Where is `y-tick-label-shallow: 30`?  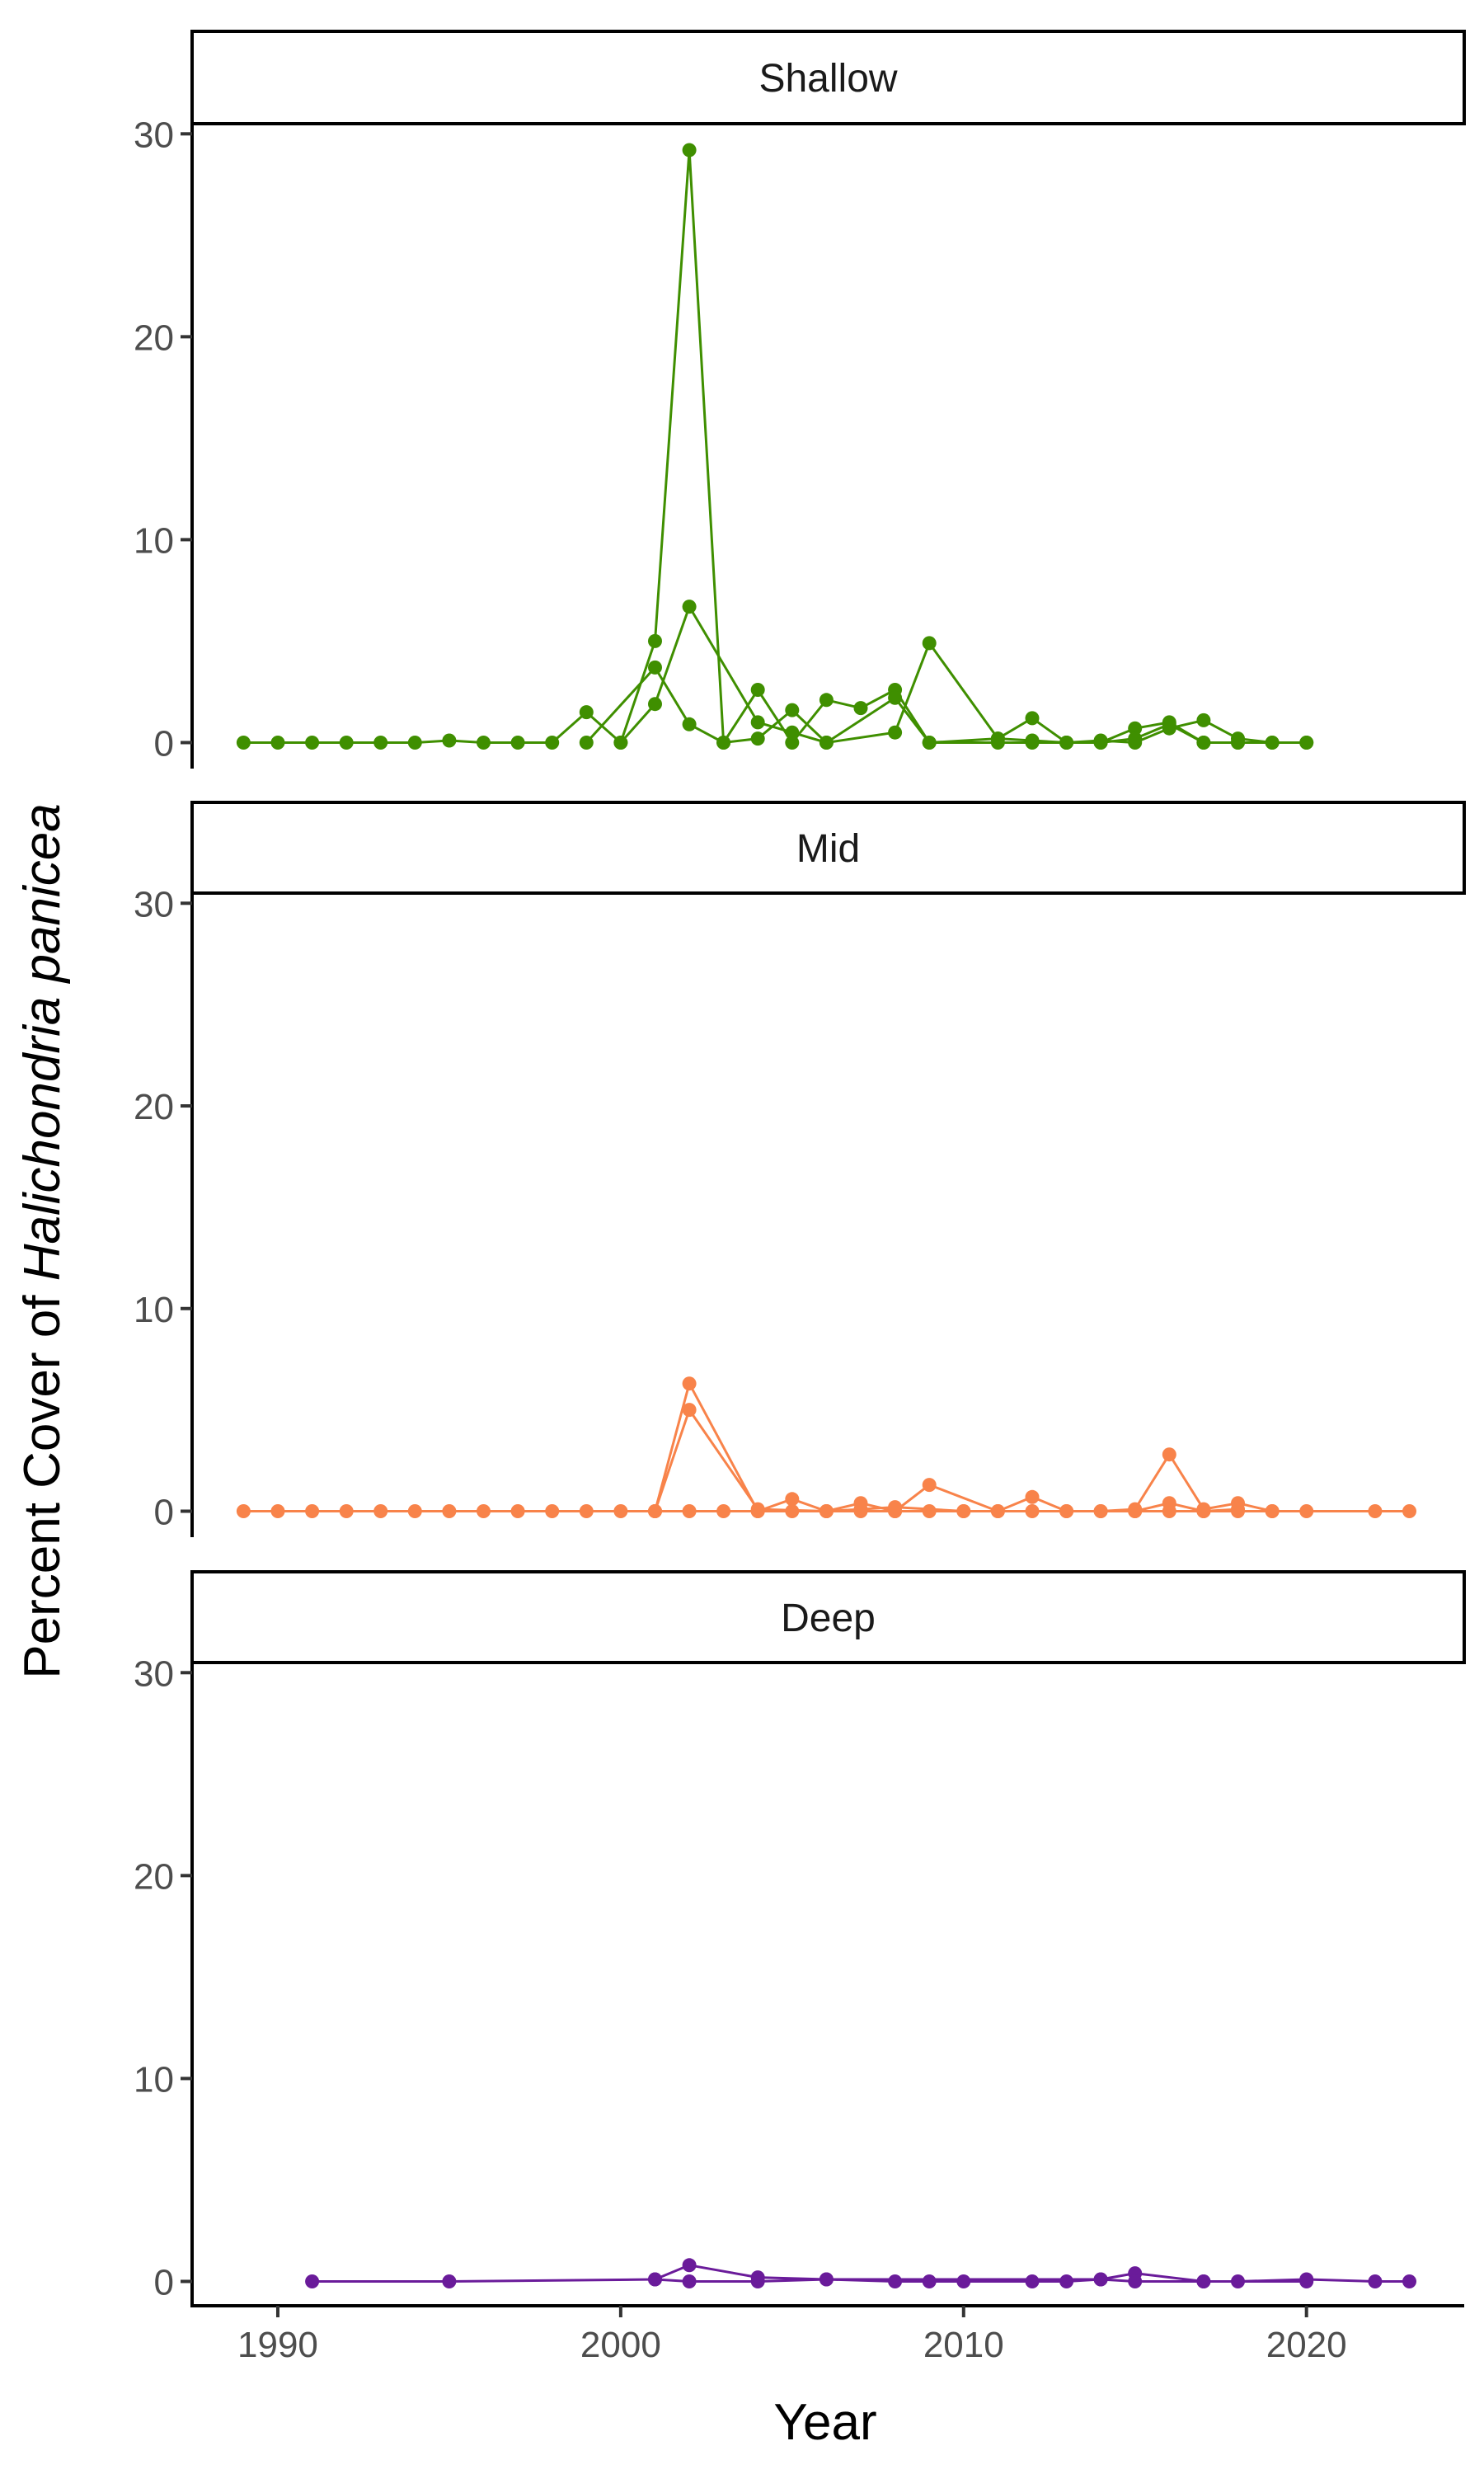 y-tick-label-shallow: 30 is located at coordinates (154, 135).